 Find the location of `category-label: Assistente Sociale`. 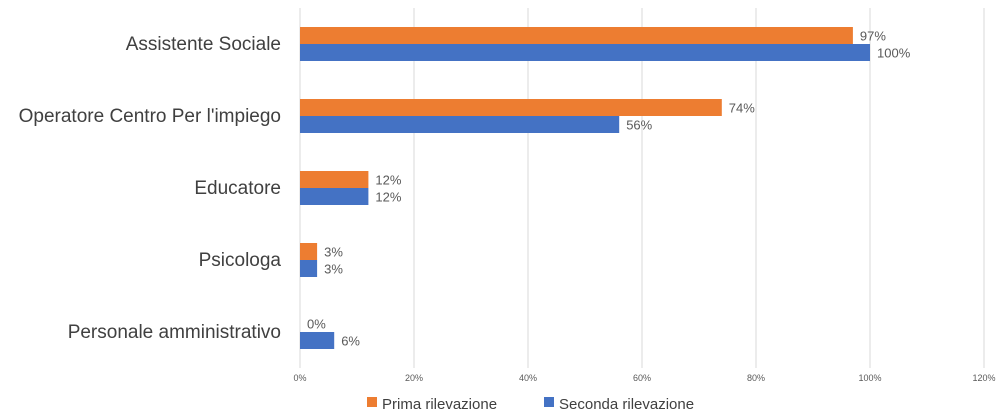

category-label: Assistente Sociale is located at coordinates (203, 44).